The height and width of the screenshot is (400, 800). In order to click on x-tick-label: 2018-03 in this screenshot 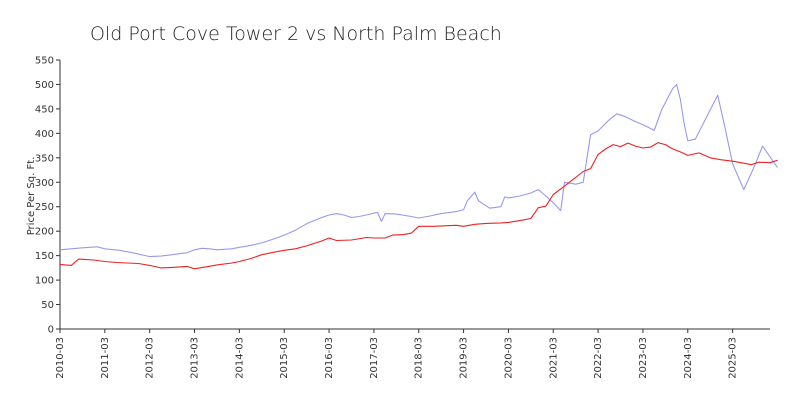, I will do `click(419, 358)`.